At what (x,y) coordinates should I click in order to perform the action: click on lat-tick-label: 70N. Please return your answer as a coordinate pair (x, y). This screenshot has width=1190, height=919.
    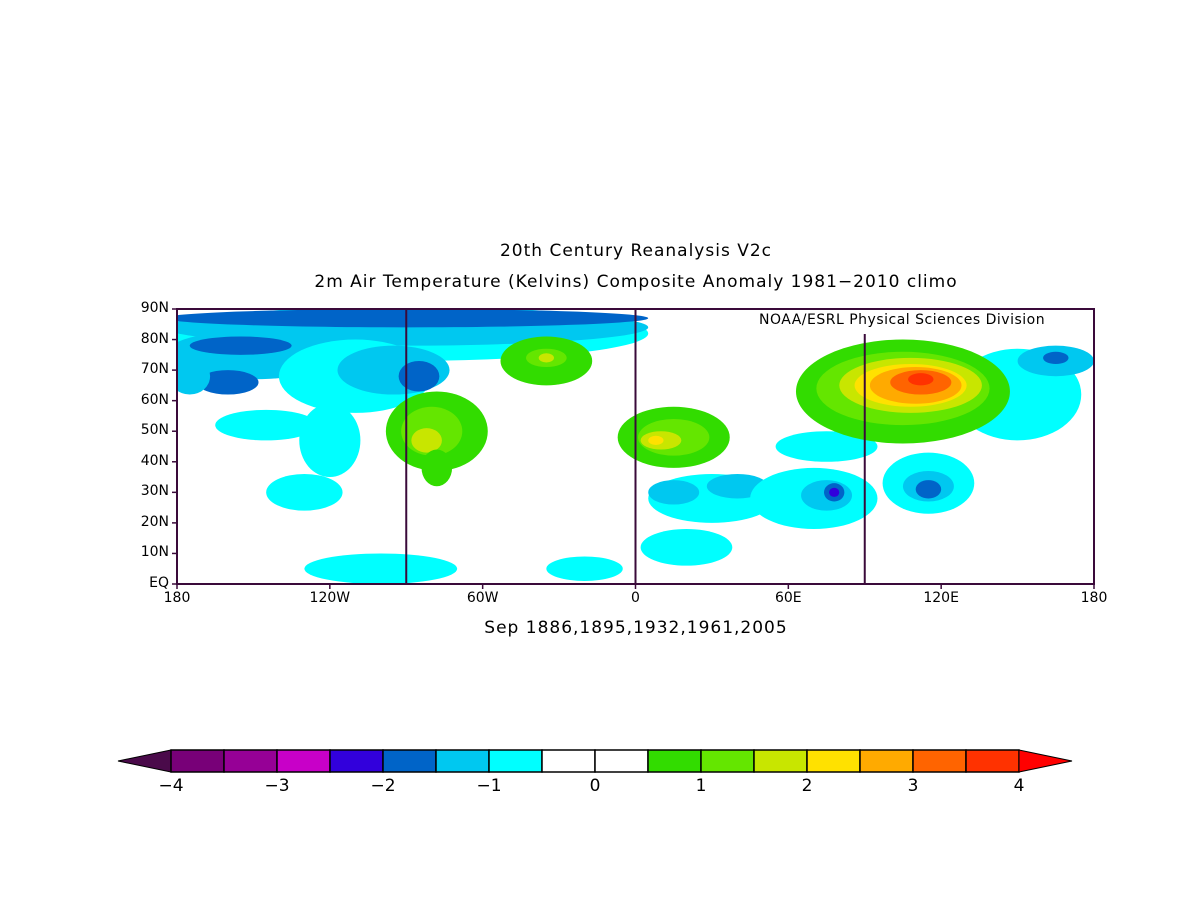
    Looking at the image, I should click on (154, 369).